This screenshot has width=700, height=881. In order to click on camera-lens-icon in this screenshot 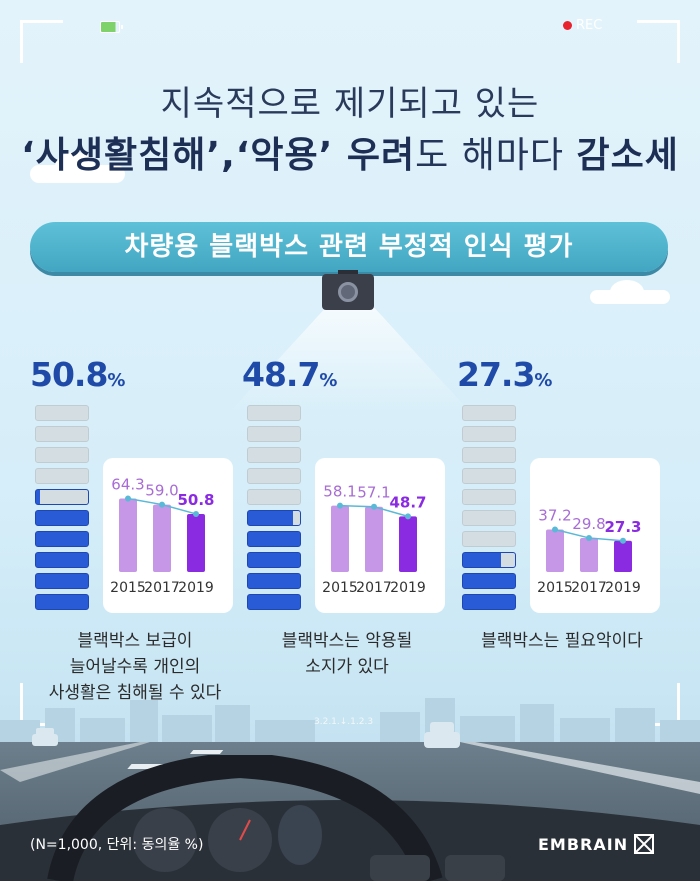, I will do `click(348, 292)`.